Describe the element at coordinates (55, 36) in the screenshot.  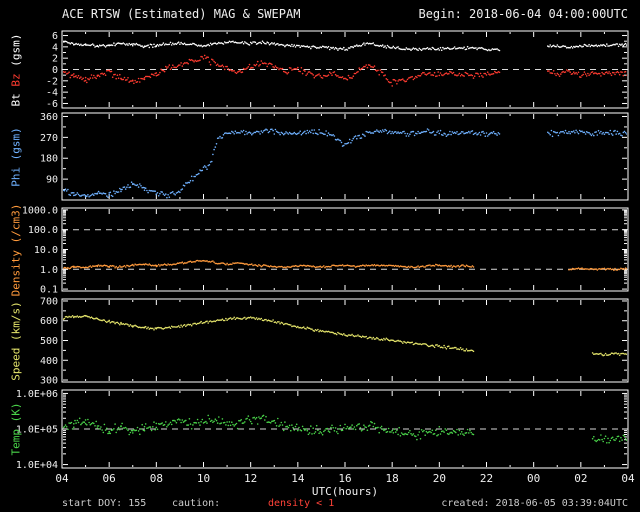
I see `y-tick-label: 6` at that location.